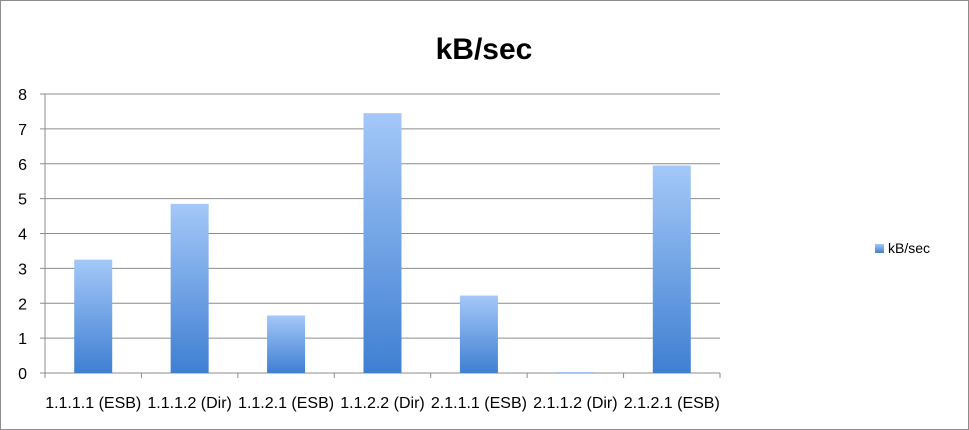 Image resolution: width=969 pixels, height=430 pixels. Describe the element at coordinates (479, 403) in the screenshot. I see `x-tick-label: 2.1.1.1 (ESB)` at that location.